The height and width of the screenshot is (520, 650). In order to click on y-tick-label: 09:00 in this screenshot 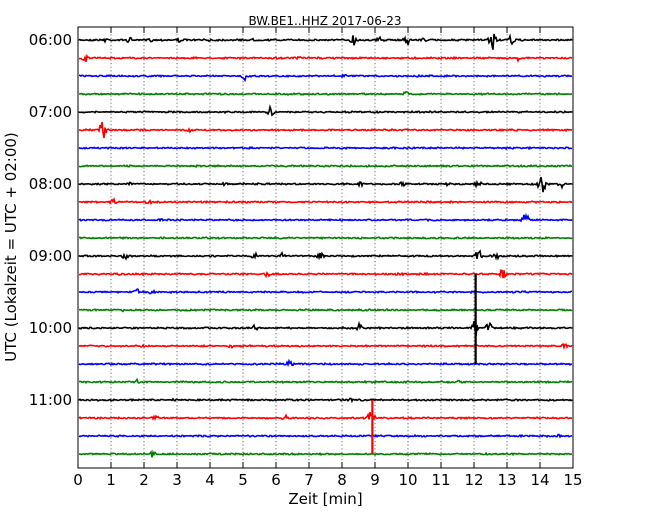, I will do `click(50, 256)`.